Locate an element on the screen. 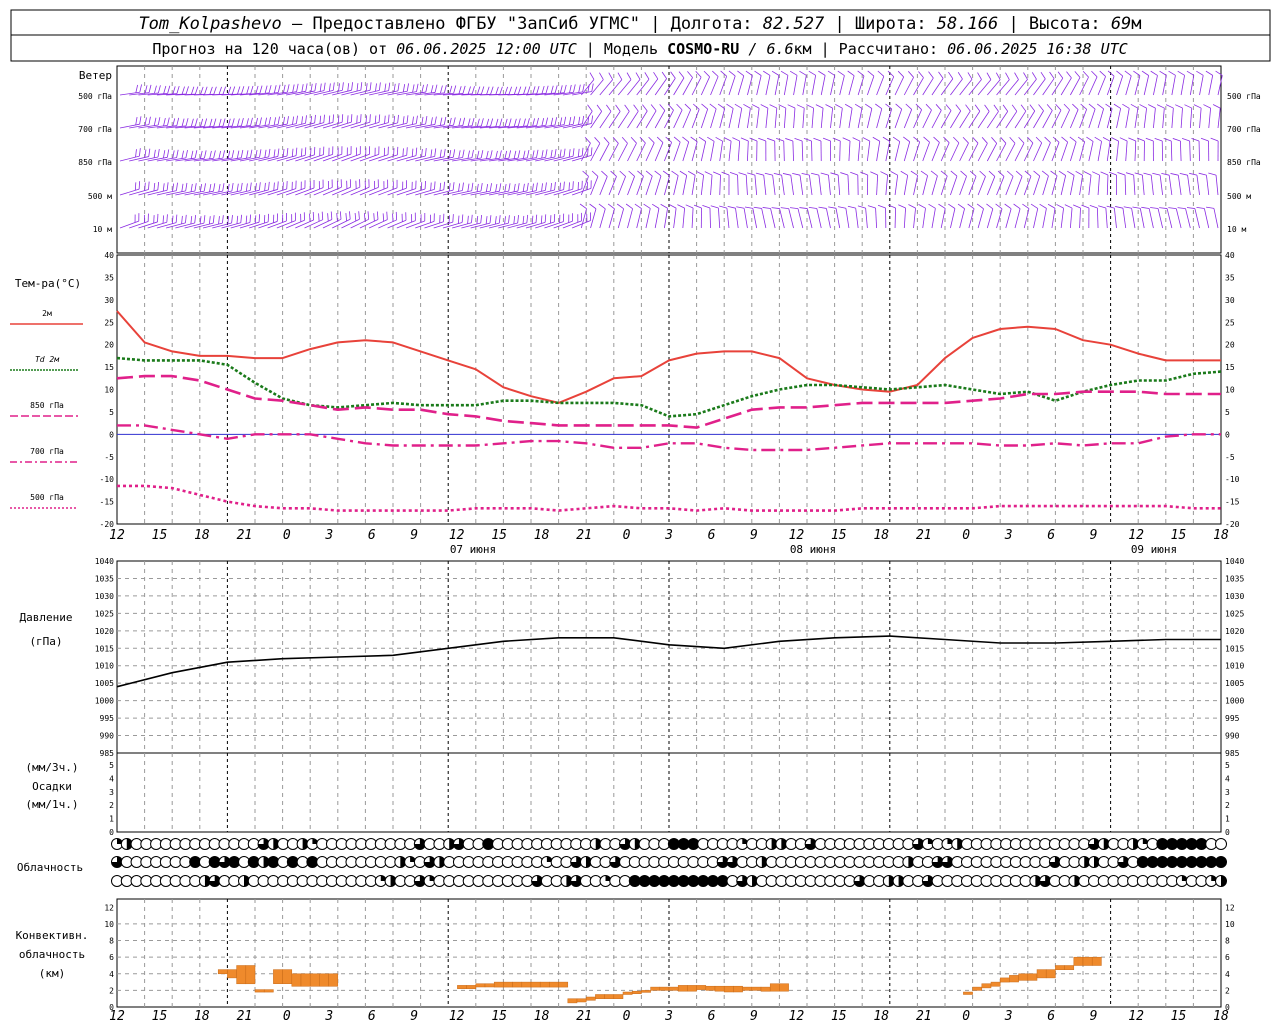 This screenshot has height=1024, width=1280. wind-level-label: 700 гПа is located at coordinates (95, 129).